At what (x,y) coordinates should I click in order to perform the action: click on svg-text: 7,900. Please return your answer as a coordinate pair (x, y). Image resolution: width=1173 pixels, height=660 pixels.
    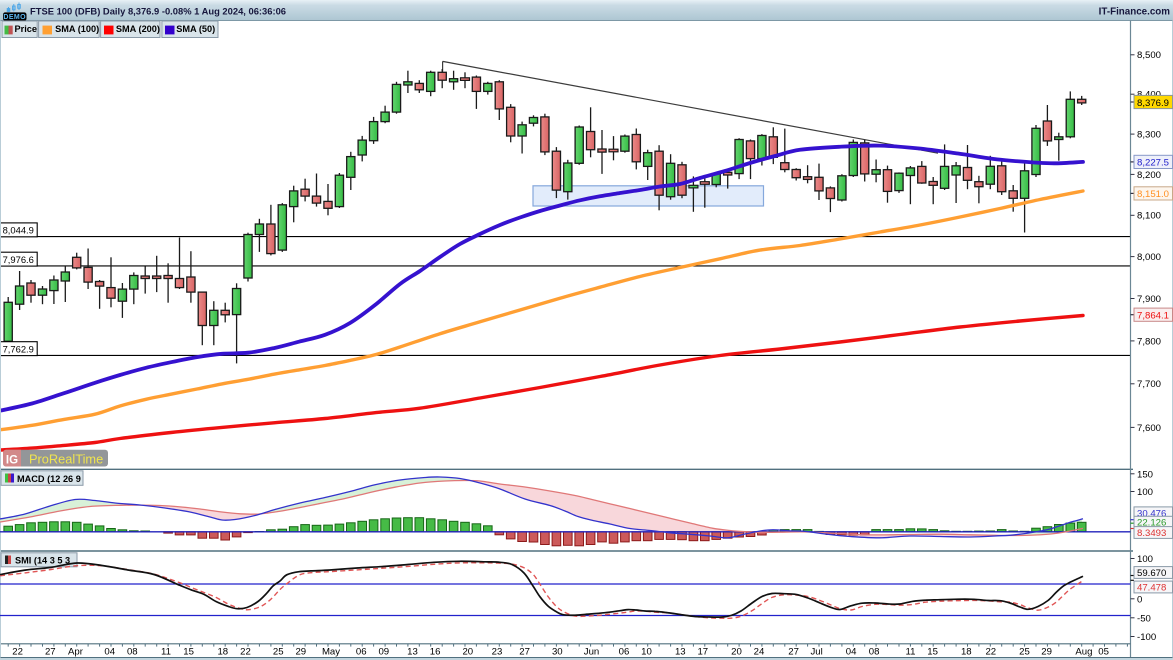
    Looking at the image, I should click on (1149, 299).